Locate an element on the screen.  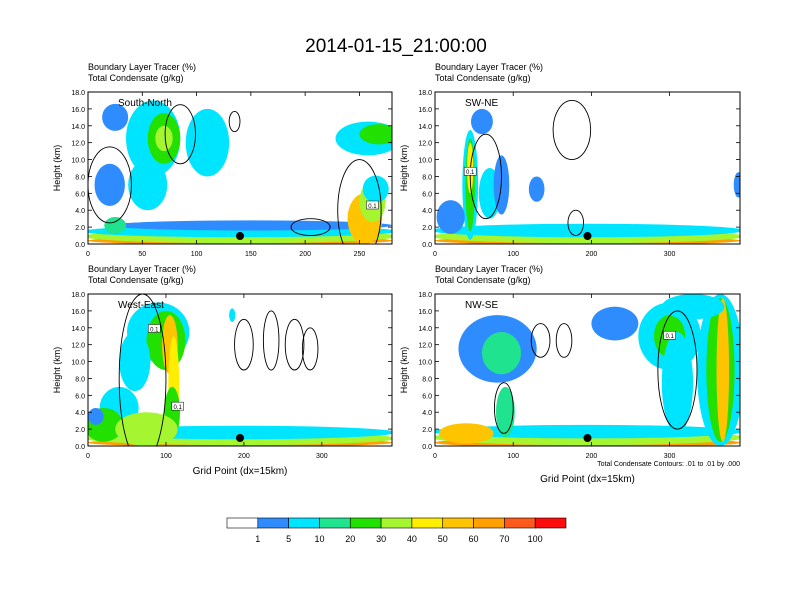
plot-frame is located at coordinates (240, 370).